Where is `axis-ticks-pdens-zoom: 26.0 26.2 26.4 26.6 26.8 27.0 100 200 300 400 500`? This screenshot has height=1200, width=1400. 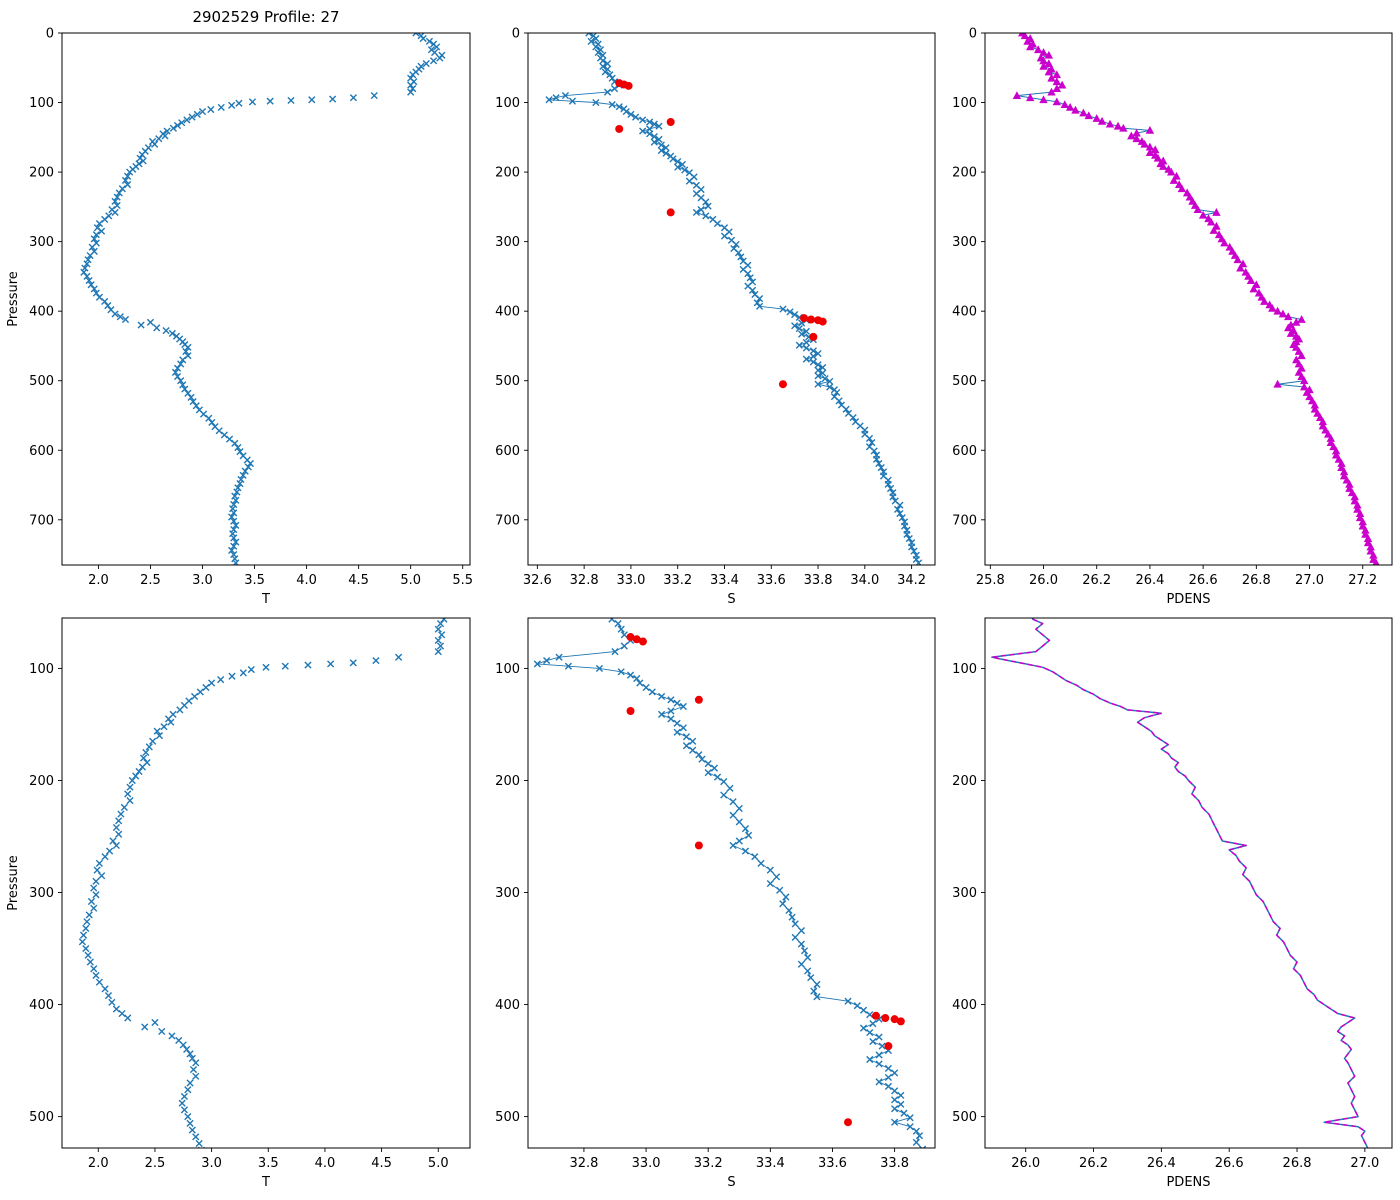
axis-ticks-pdens-zoom: 26.0 26.2 26.4 26.6 26.8 27.0 100 200 300 400 500 is located at coordinates (1165, 916).